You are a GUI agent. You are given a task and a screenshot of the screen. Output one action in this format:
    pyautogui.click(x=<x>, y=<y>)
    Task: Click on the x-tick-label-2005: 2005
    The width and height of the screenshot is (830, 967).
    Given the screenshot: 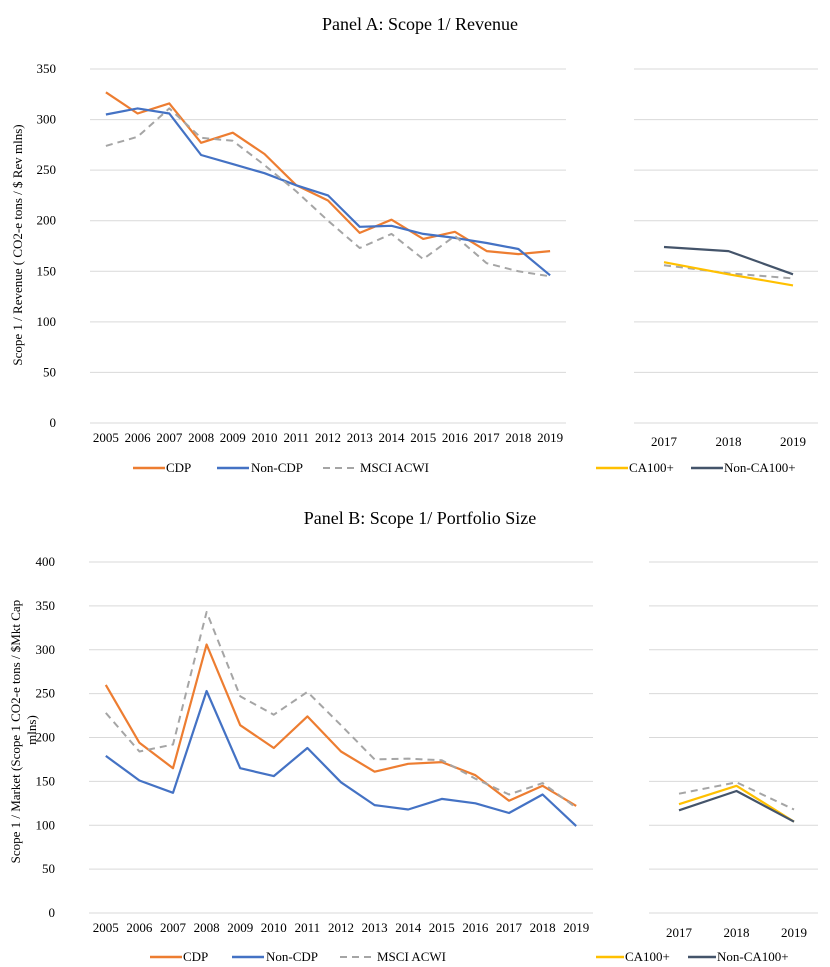 What is the action you would take?
    pyautogui.click(x=106, y=437)
    